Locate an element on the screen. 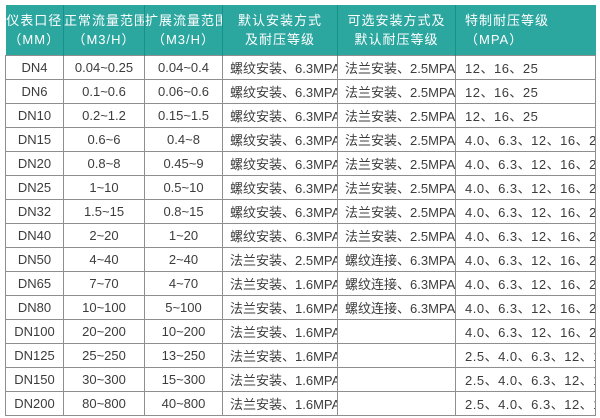 The image size is (600, 418). cell-extended-flow-range: 0.5~10 is located at coordinates (183, 187).